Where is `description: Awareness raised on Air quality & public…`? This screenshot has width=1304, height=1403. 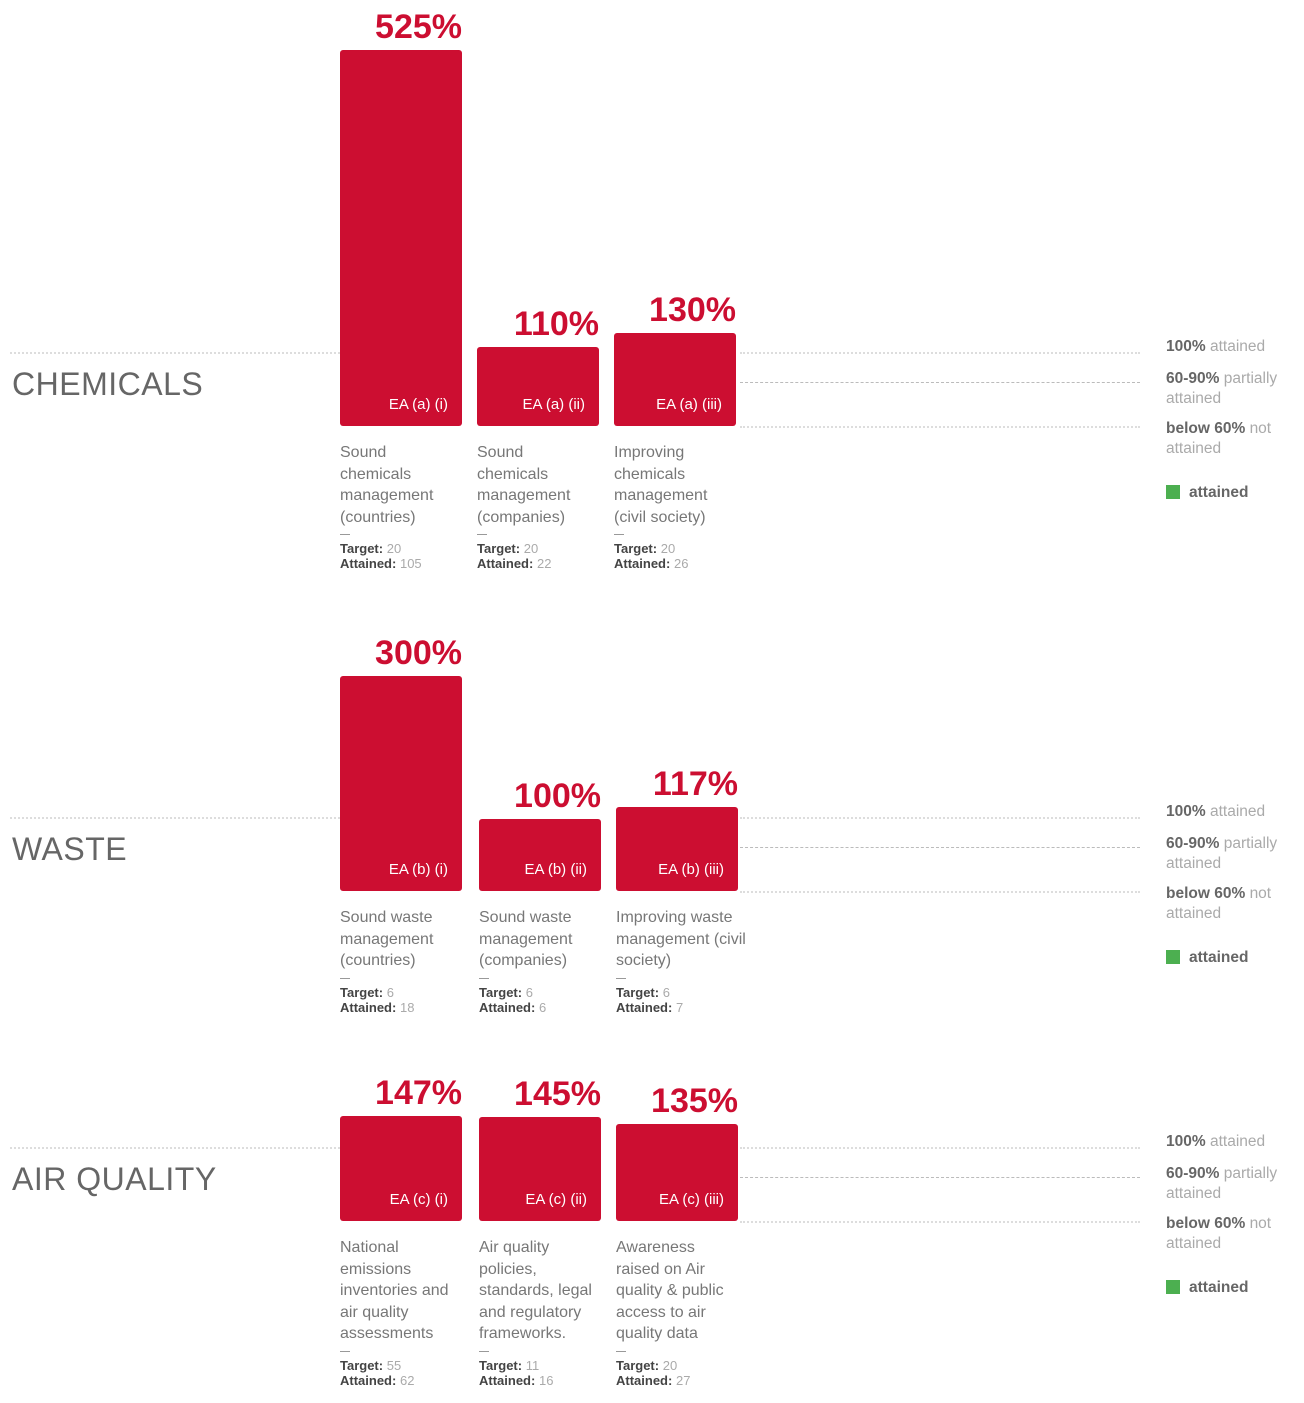 description: Awareness raised on Air quality & public… is located at coordinates (670, 1290).